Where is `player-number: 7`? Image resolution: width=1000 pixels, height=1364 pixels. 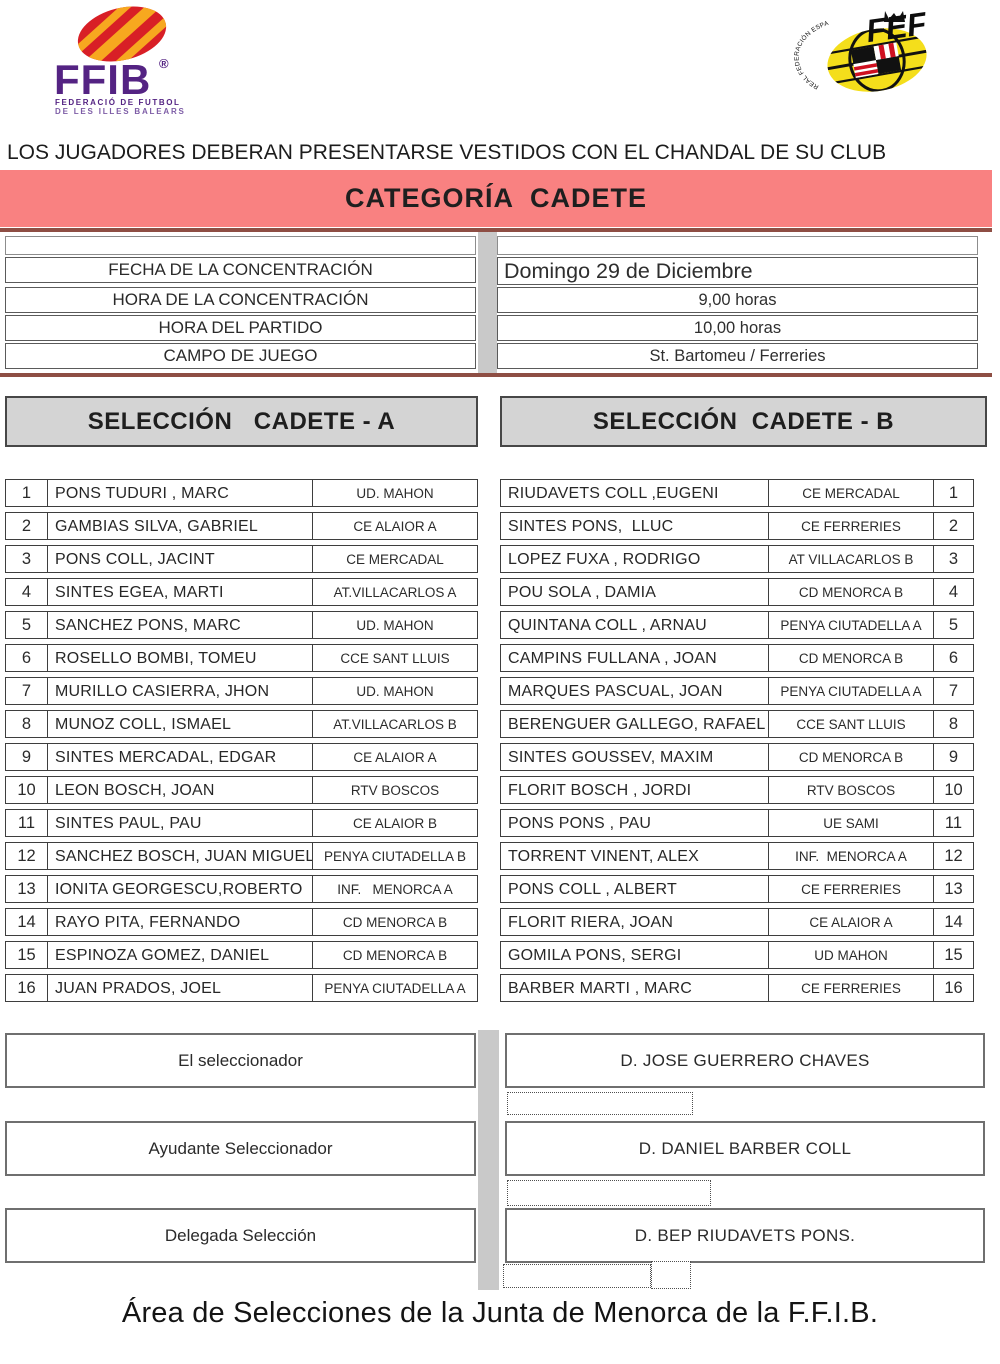 player-number: 7 is located at coordinates (953, 691).